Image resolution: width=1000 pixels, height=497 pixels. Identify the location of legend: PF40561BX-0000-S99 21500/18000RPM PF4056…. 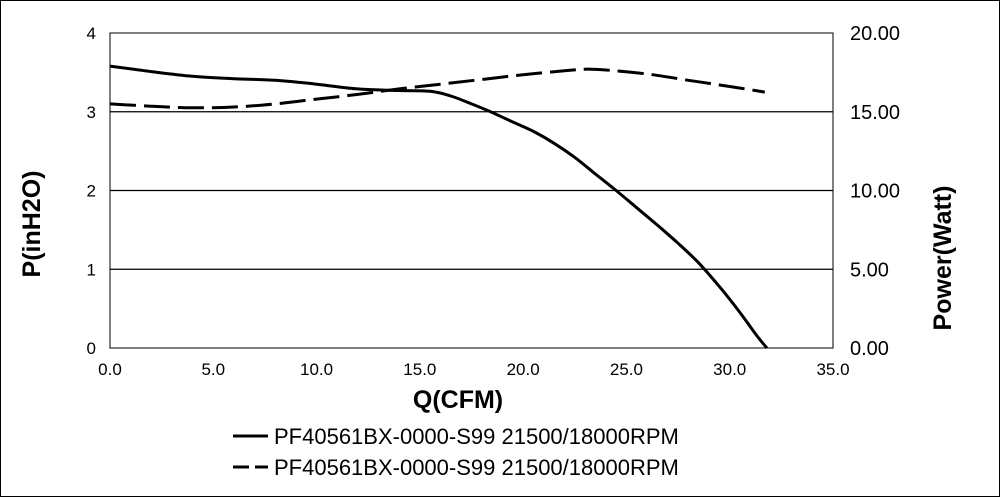
(456, 452).